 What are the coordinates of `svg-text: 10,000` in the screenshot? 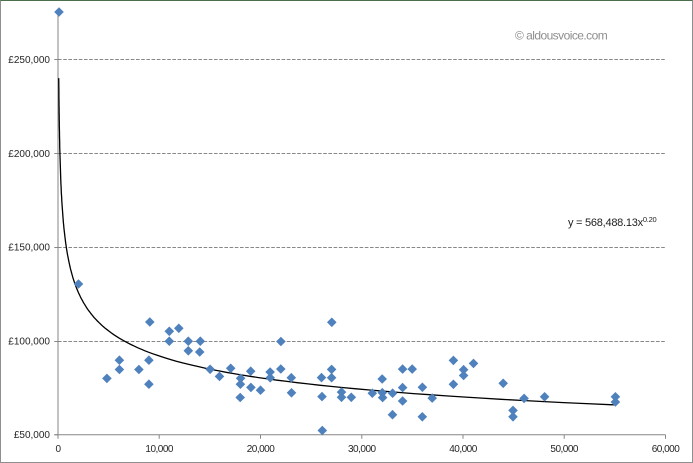 It's located at (159, 449).